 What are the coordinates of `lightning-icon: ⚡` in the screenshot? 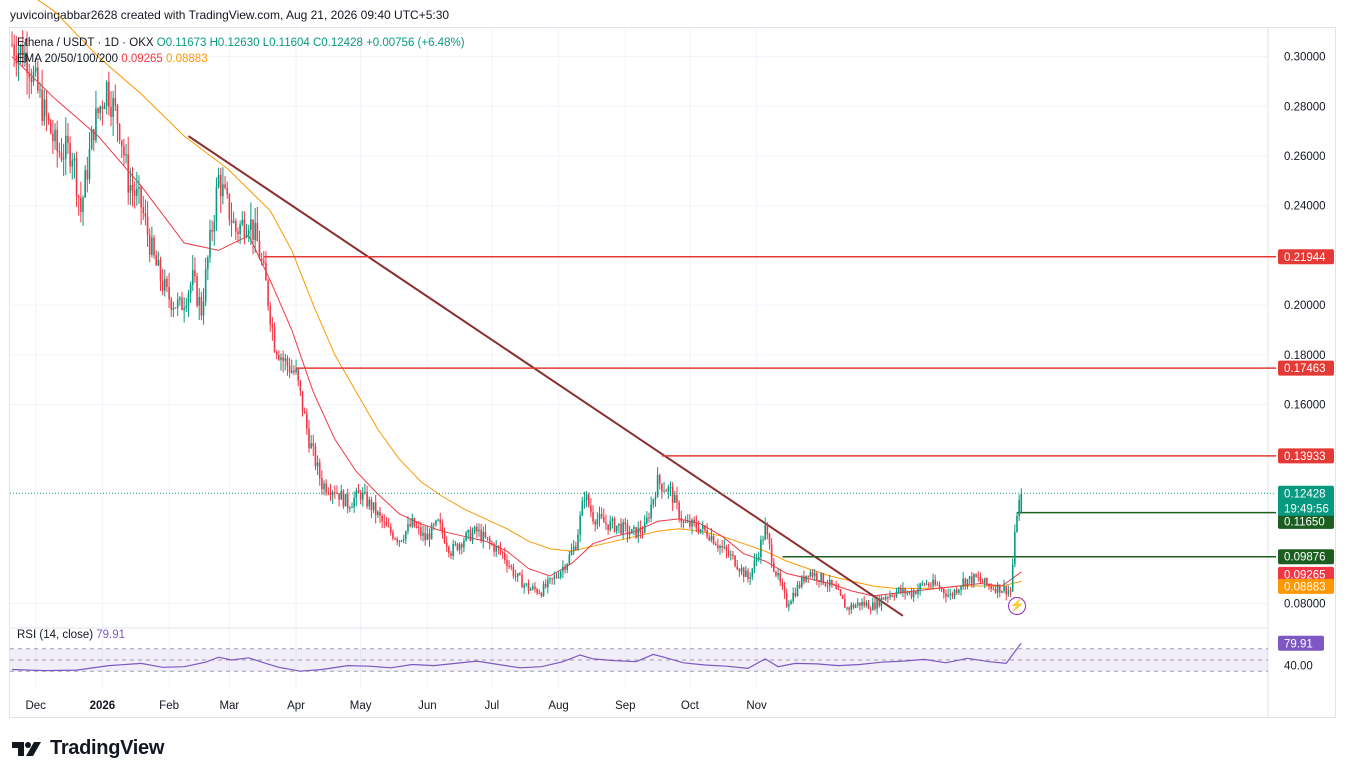 It's located at (1017, 606).